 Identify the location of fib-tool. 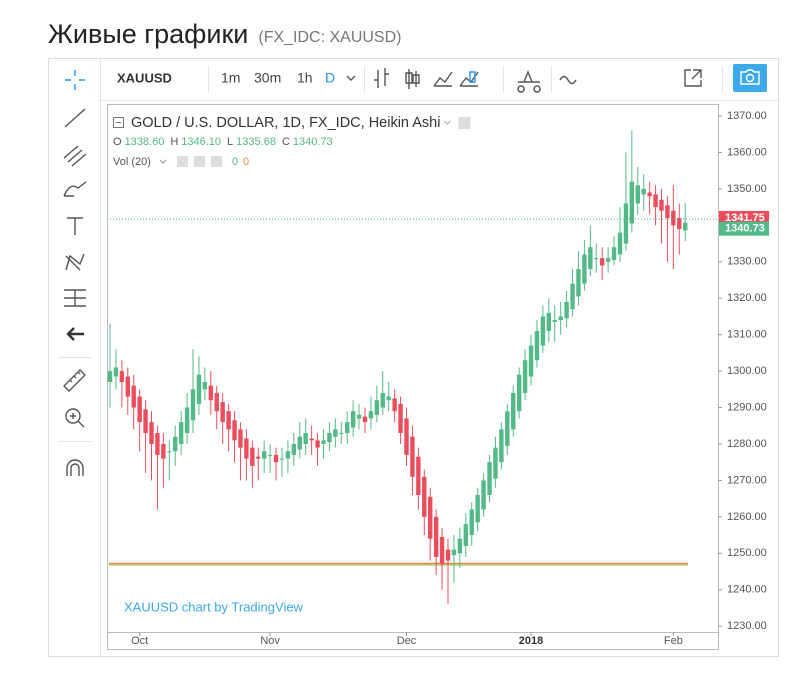
(75, 298).